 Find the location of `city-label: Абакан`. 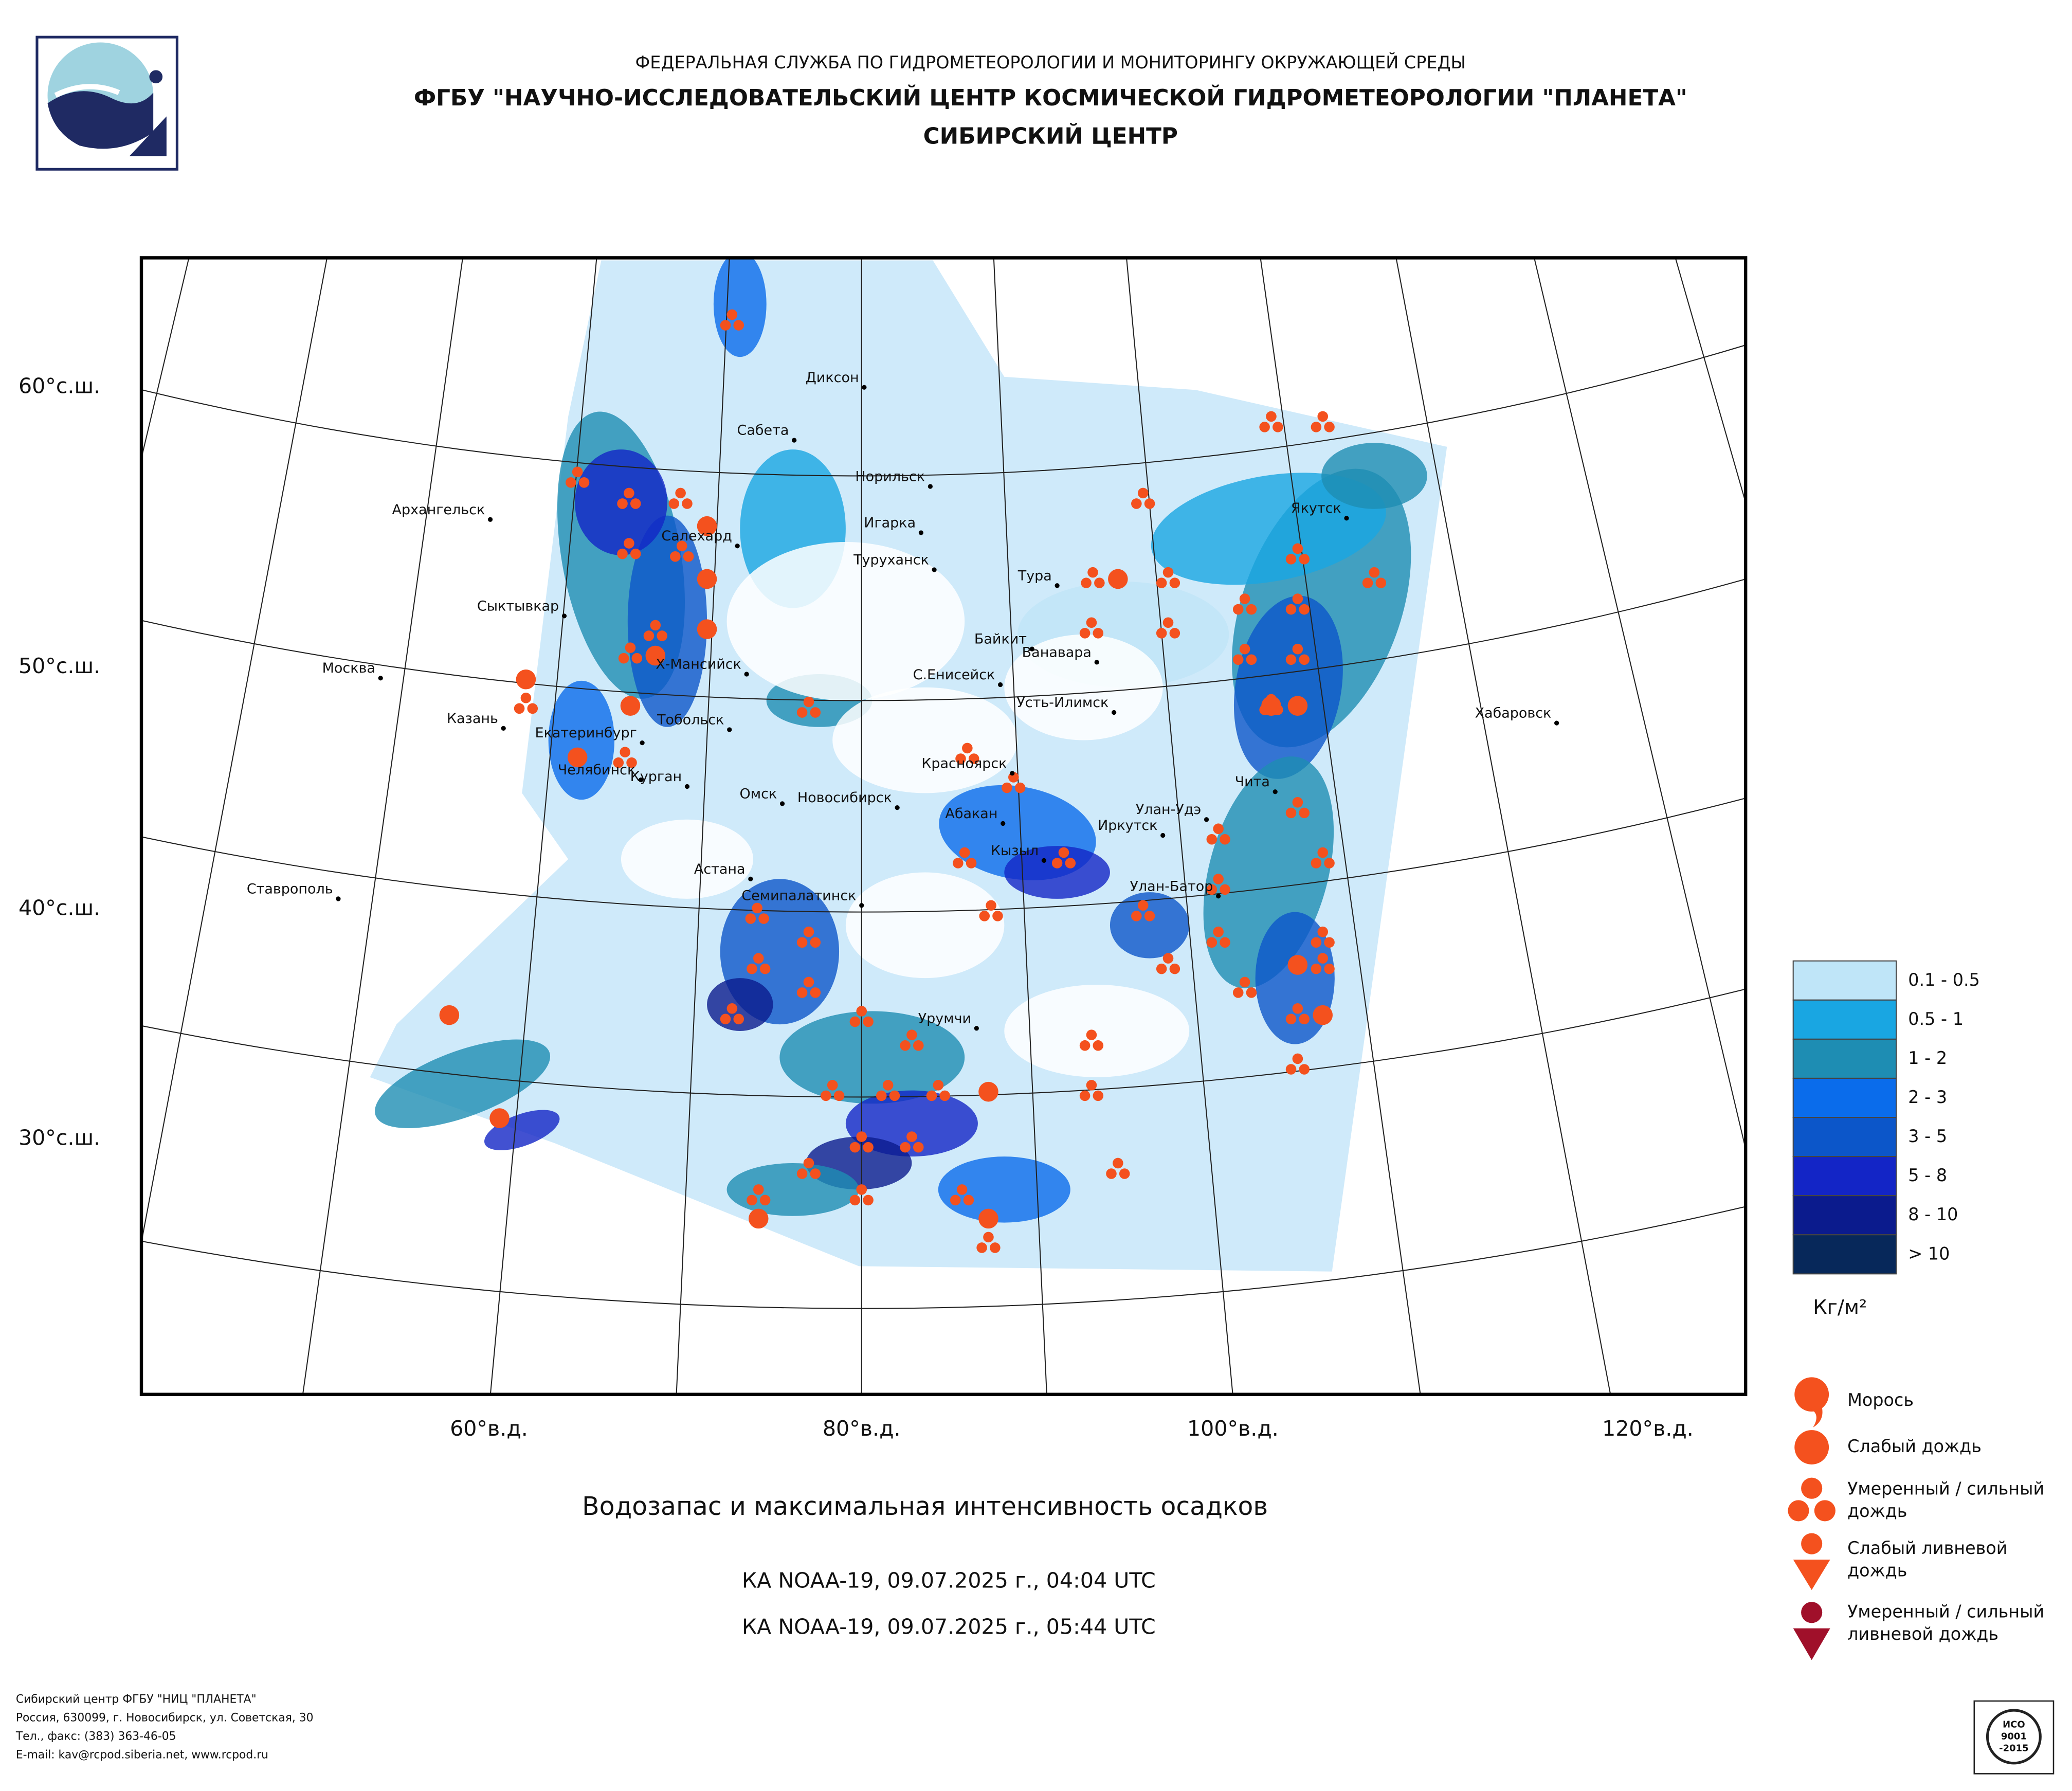

city-label: Абакан is located at coordinates (971, 814).